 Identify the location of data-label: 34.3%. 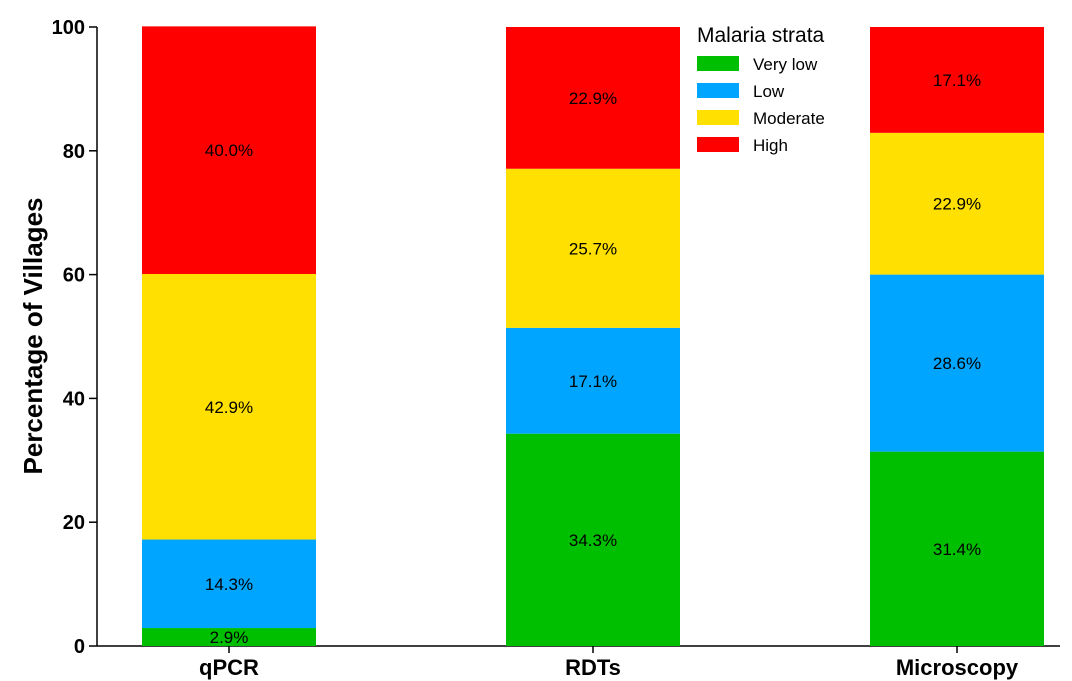
(593, 540).